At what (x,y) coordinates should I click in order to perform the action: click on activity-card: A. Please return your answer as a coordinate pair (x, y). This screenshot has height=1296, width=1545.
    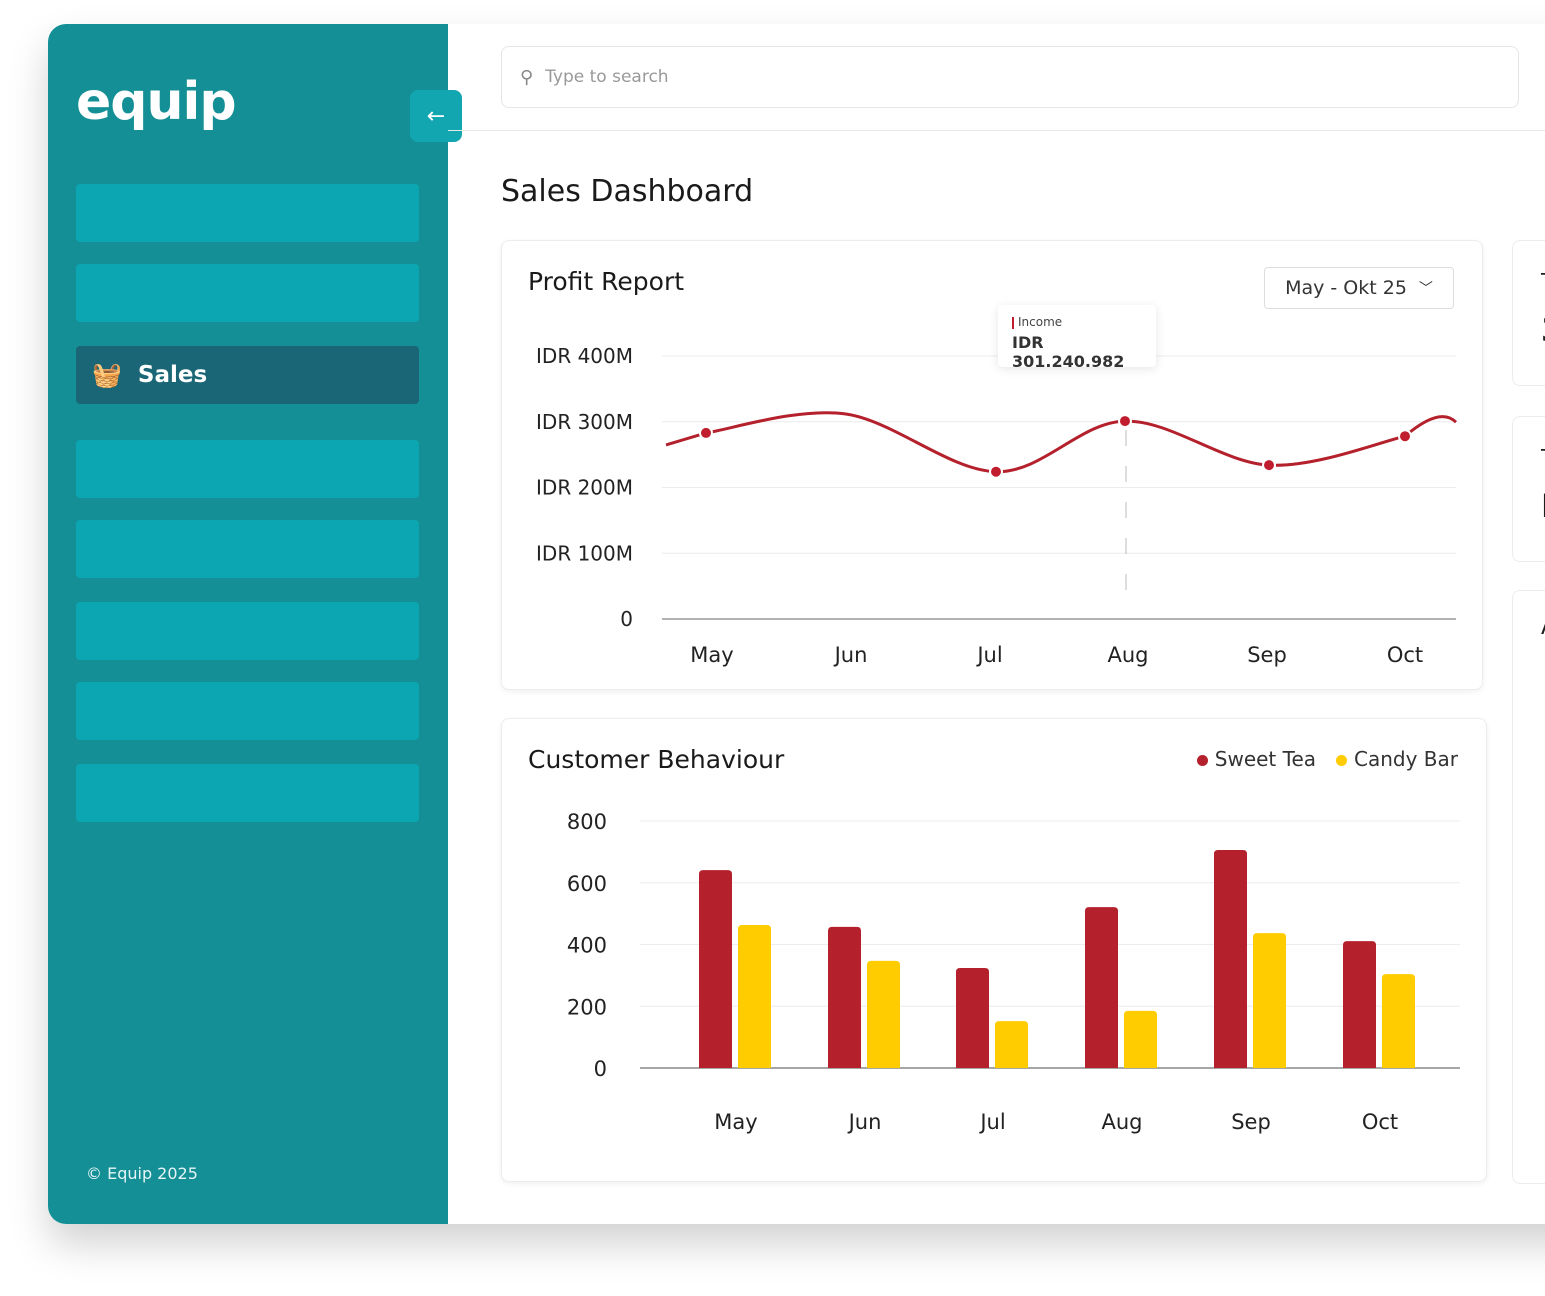
    Looking at the image, I should click on (1528, 887).